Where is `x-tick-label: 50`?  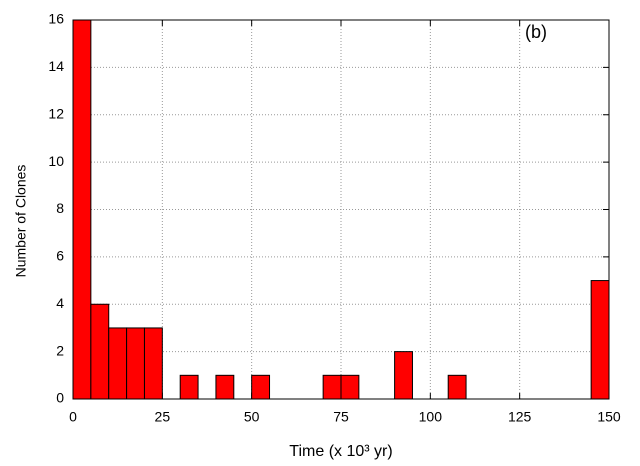
x-tick-label: 50 is located at coordinates (252, 417).